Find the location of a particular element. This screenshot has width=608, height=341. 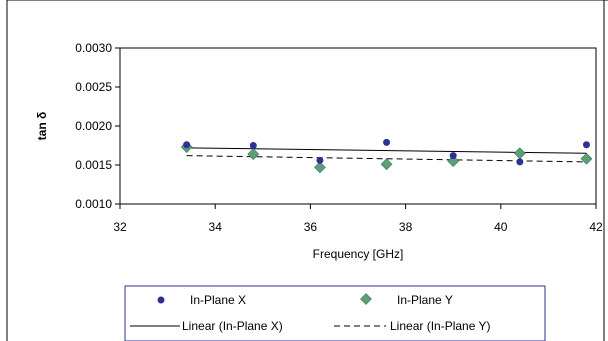

x-tick-label: 42 is located at coordinates (596, 227).